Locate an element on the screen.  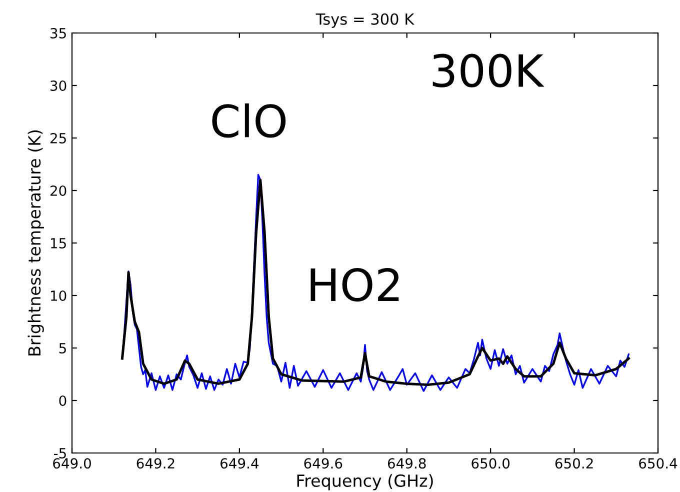
y-tick-label: 0 is located at coordinates (62, 400).